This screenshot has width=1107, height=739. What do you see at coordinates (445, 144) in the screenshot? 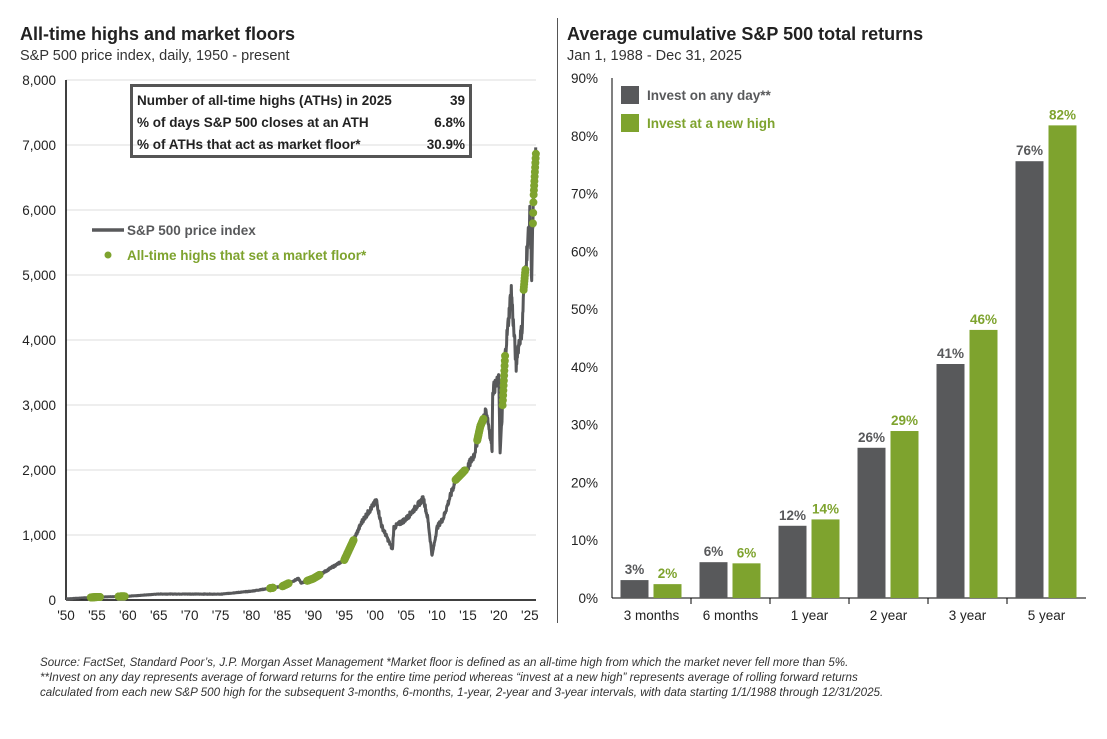
I see `stat-value: 30.9%` at bounding box center [445, 144].